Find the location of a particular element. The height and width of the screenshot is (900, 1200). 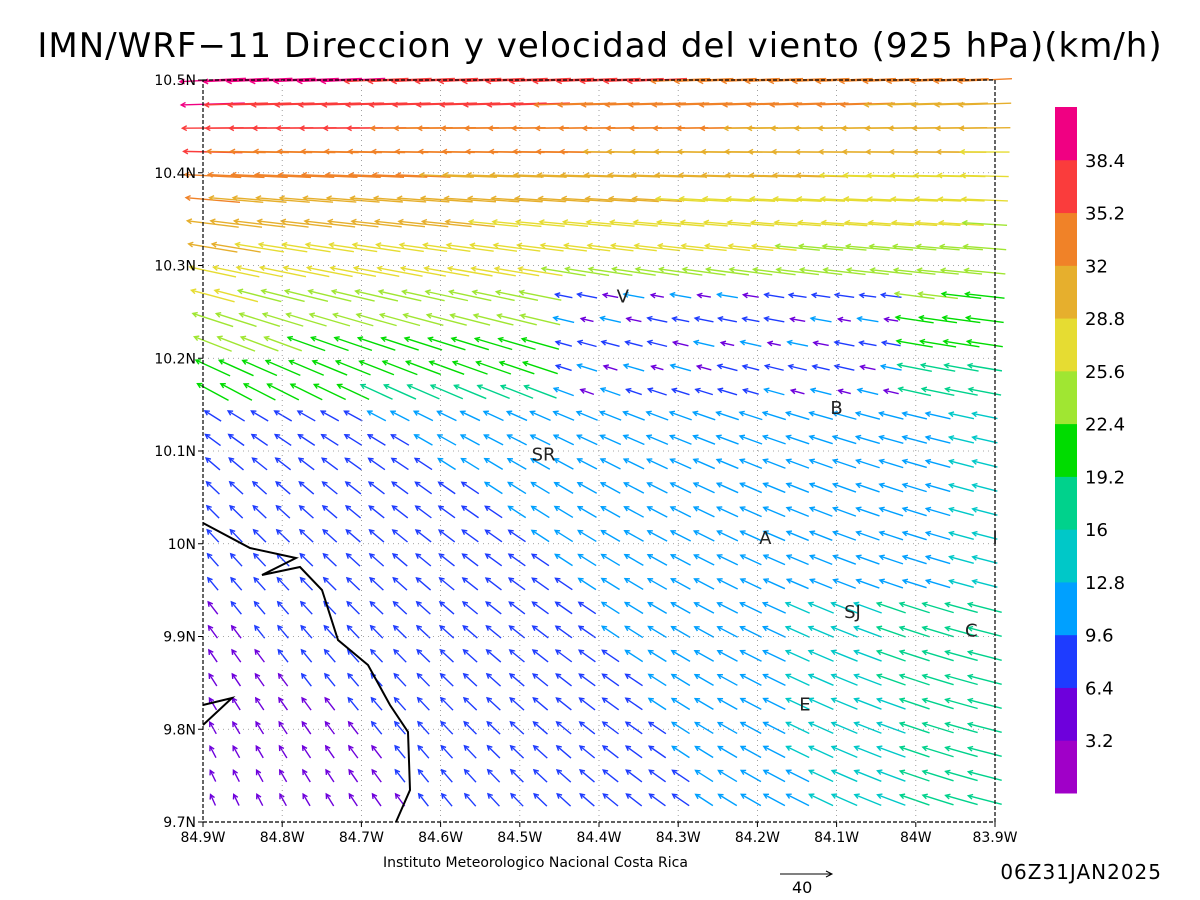

x-tick-label: 84.5W is located at coordinates (519, 838).